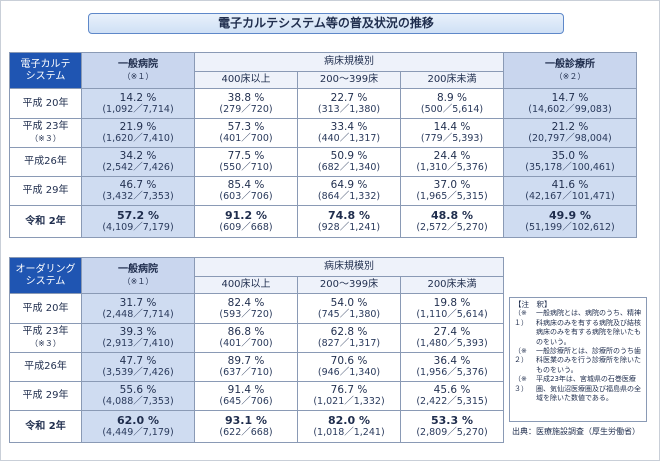  What do you see at coordinates (246, 396) in the screenshot?
I see `cell-b400: 91.4 % (645／706)` at bounding box center [246, 396].